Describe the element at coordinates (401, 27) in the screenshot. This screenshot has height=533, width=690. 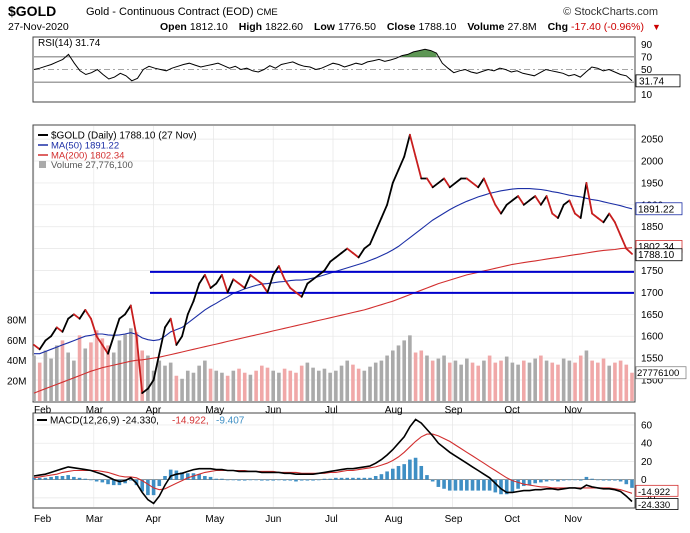
I see `close-label: Close` at that location.